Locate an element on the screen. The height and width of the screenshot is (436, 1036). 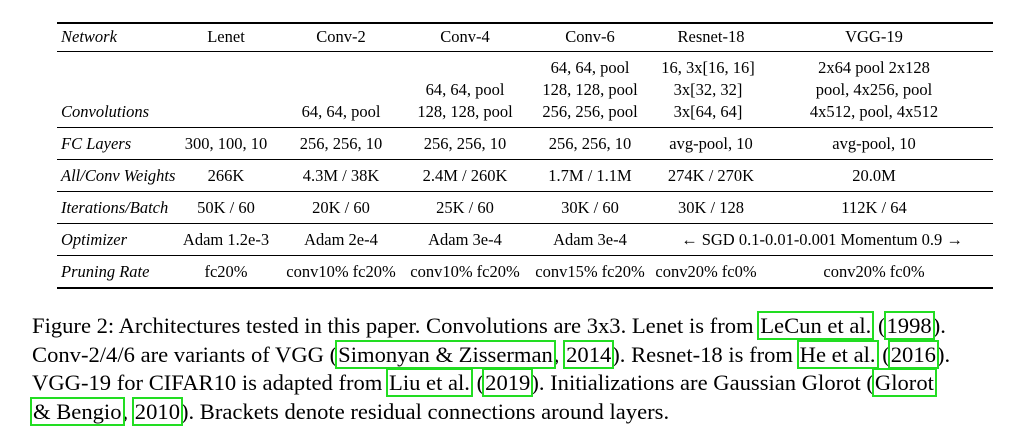
iter-vgg19: 112K / 64 is located at coordinates (874, 207).